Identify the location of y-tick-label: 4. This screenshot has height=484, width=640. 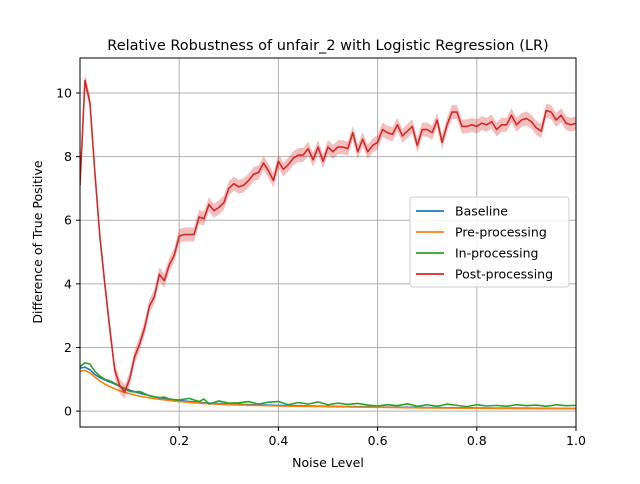
(68, 283).